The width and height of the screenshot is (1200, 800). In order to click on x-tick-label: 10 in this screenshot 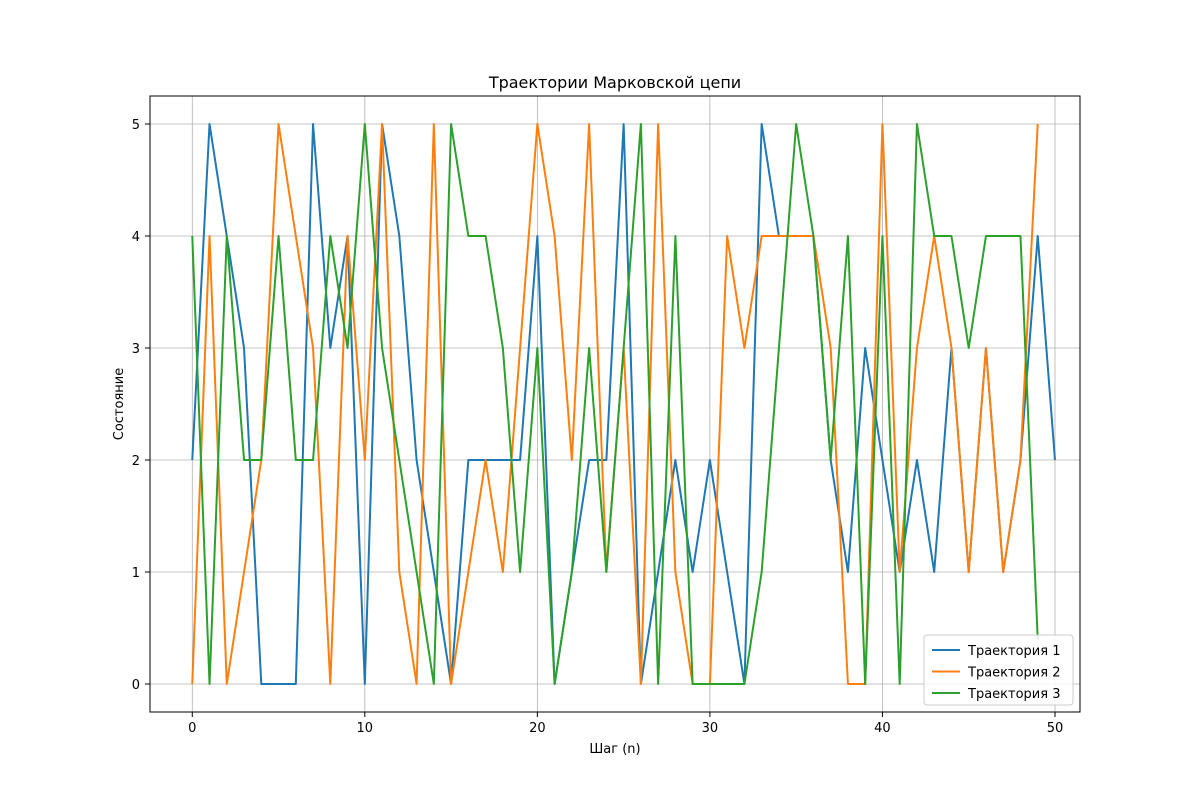, I will do `click(365, 728)`.